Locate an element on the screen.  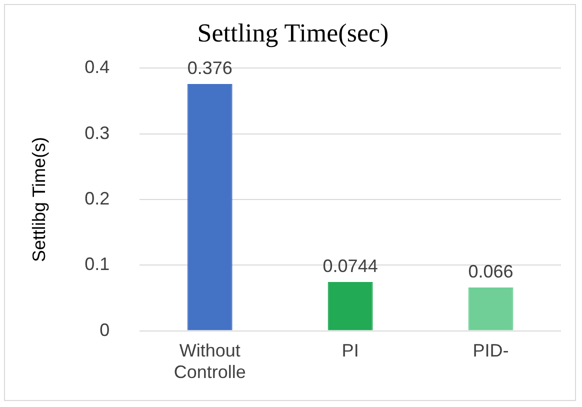
x-tick-label: PI is located at coordinates (350, 350).